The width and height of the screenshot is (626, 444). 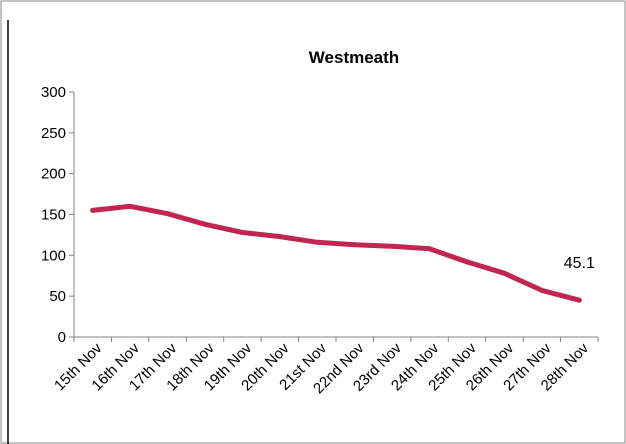 I want to click on data-label: 45.1, so click(x=579, y=263).